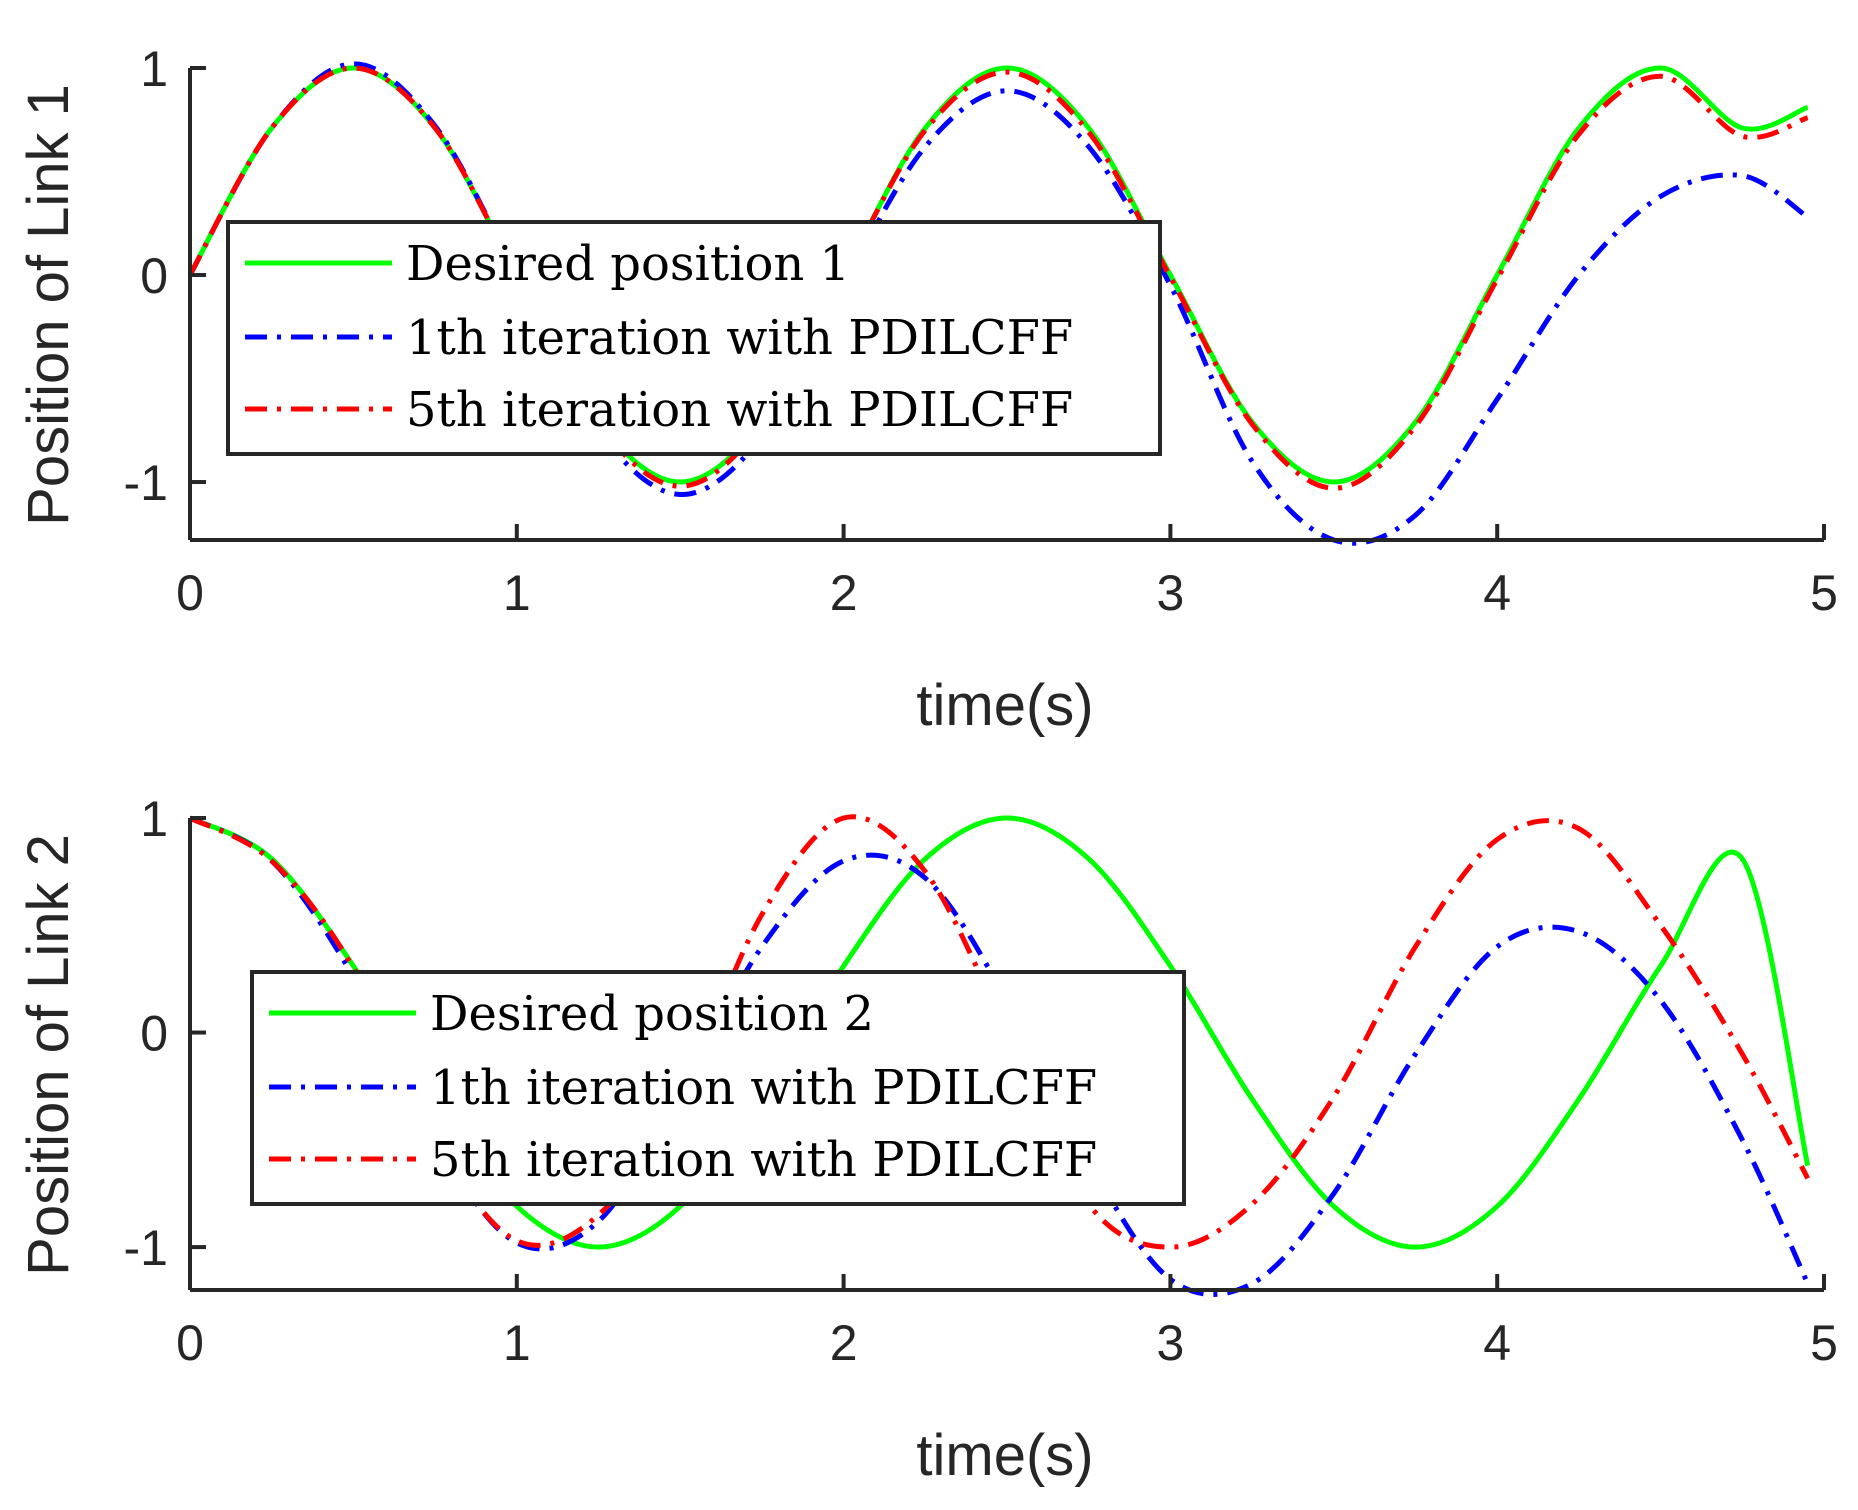  Describe the element at coordinates (628, 264) in the screenshot. I see `legend-label-desired: Desired position 1` at that location.